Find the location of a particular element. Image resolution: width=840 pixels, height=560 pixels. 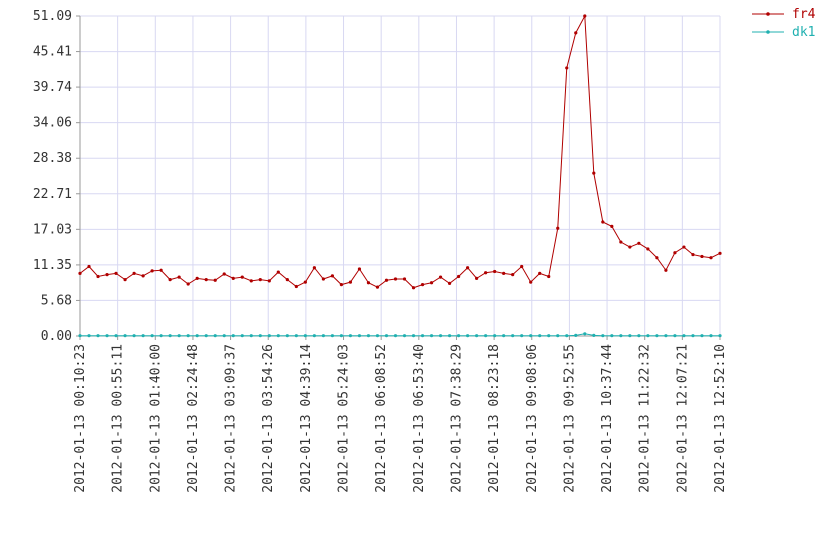

y-tick-label: 17.03 is located at coordinates (52, 229).